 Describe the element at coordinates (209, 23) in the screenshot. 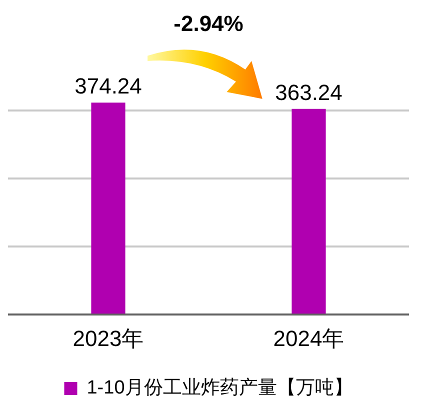

I see `text: -2.94%` at that location.